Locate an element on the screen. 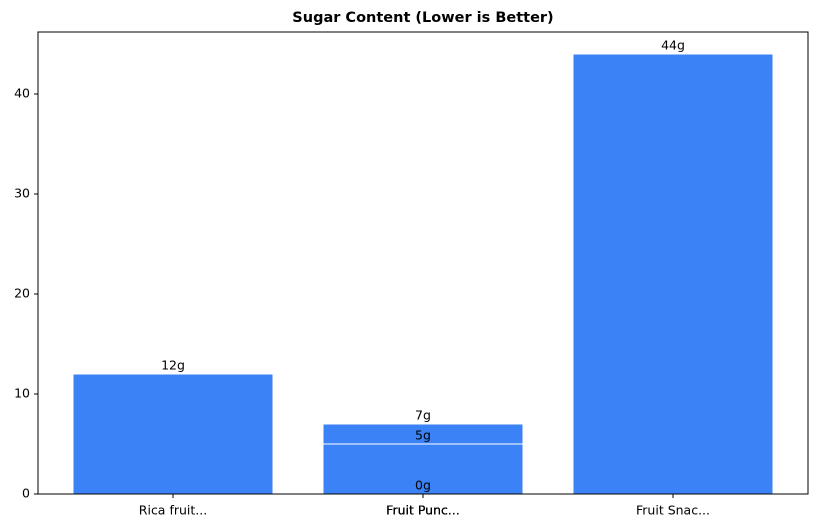 The height and width of the screenshot is (528, 822). y-tick-label: 40 is located at coordinates (22, 93).